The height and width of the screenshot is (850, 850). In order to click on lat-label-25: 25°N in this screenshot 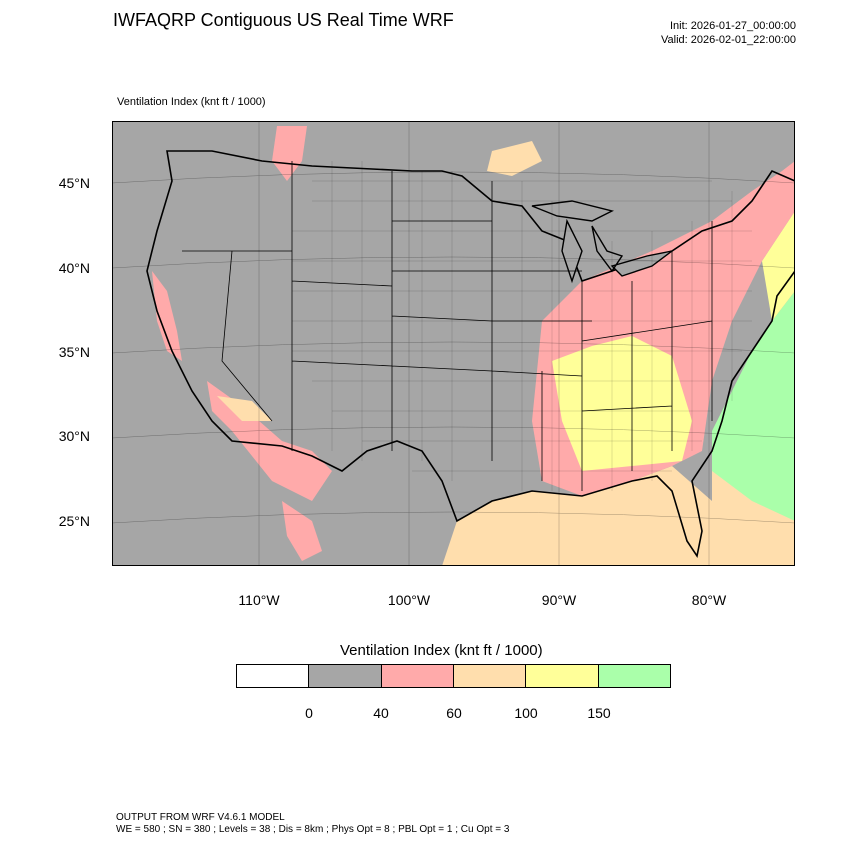, I will do `click(74, 521)`.